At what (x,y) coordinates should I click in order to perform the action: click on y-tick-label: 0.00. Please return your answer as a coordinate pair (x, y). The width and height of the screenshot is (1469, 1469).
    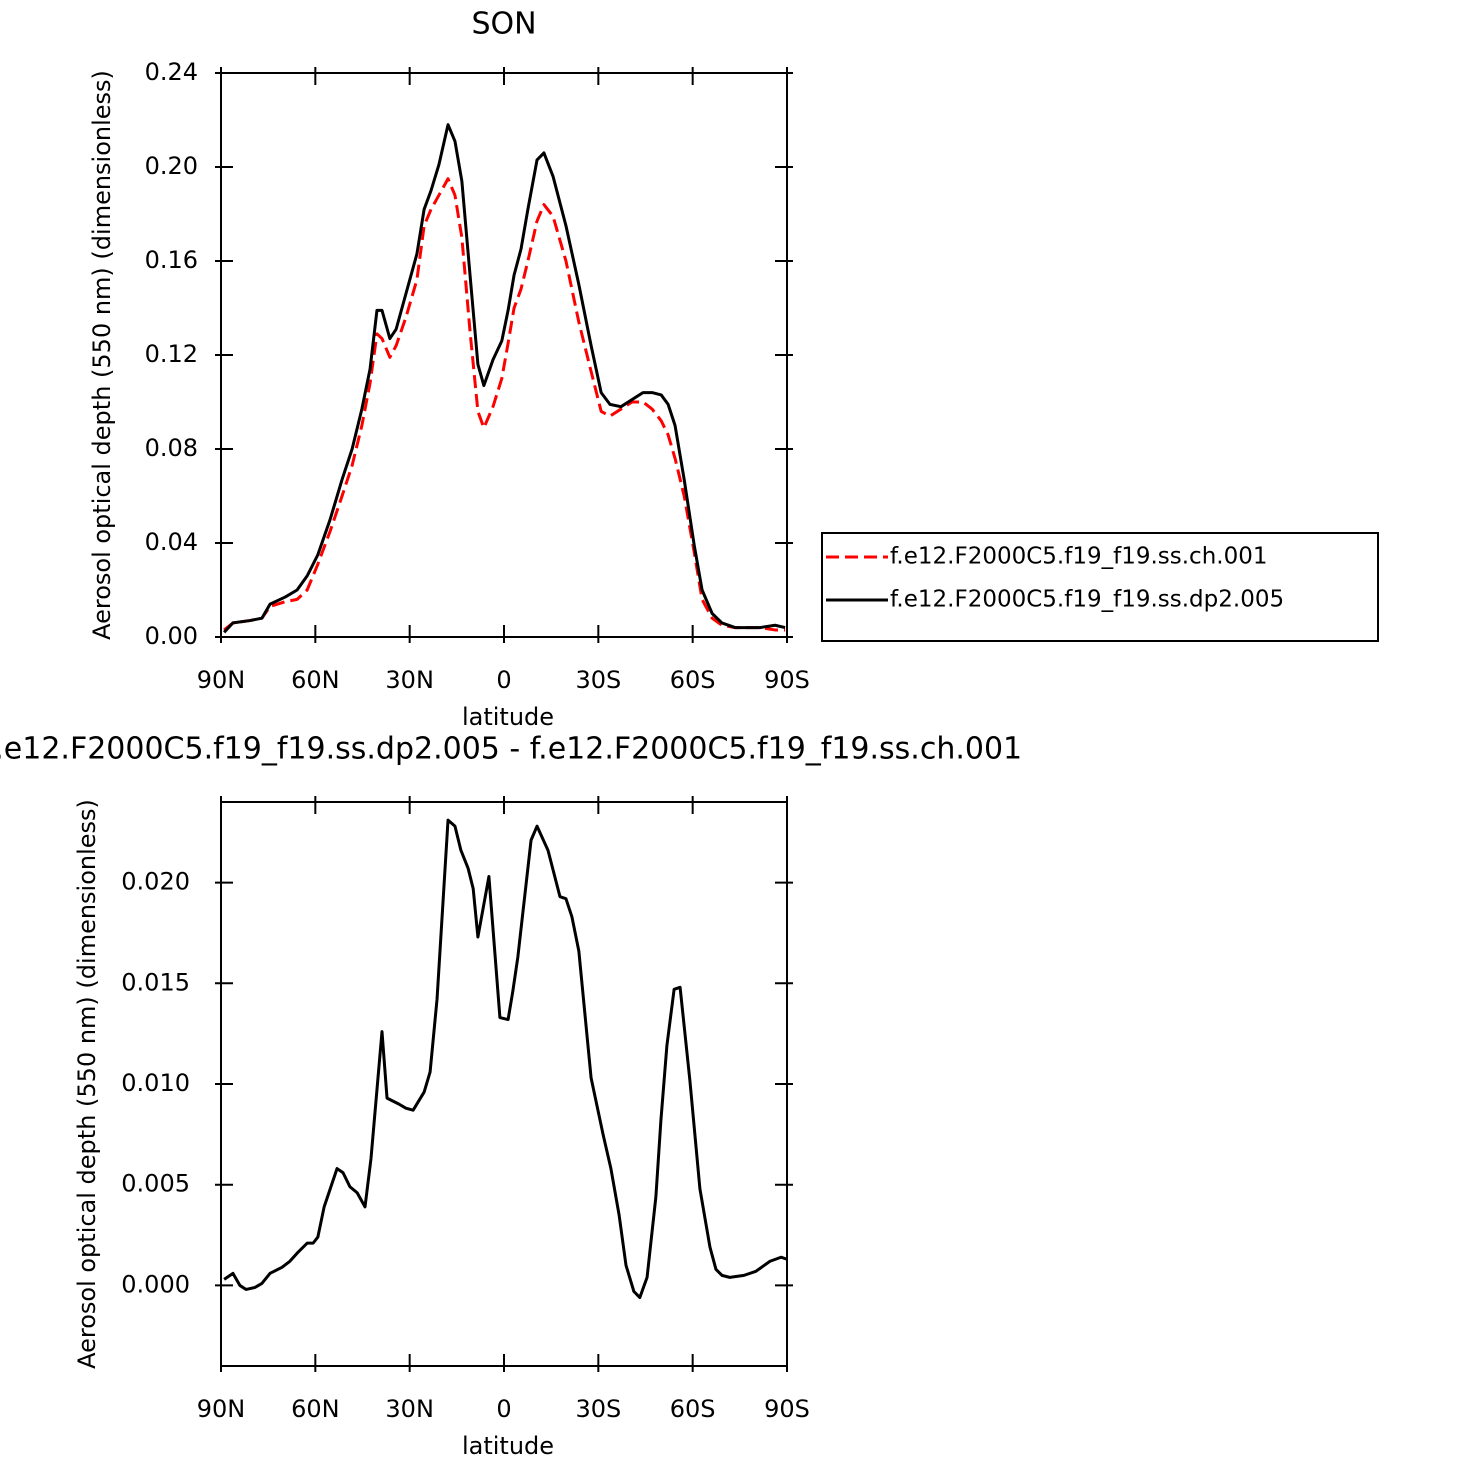
    Looking at the image, I should click on (171, 636).